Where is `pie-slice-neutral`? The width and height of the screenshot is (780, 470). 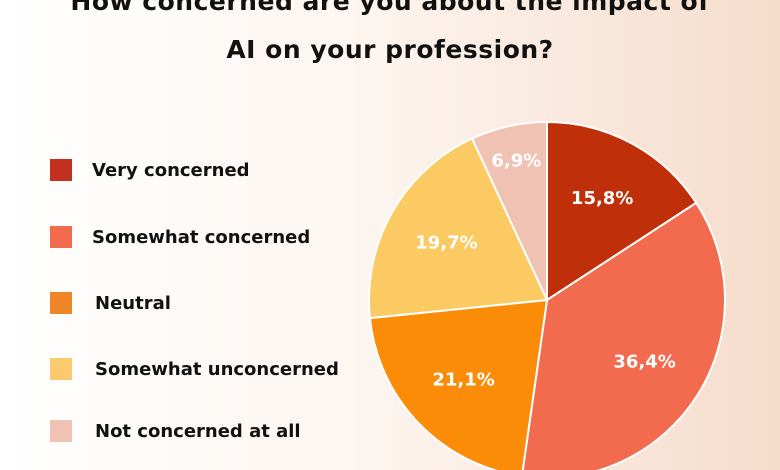 pie-slice-neutral is located at coordinates (458, 384).